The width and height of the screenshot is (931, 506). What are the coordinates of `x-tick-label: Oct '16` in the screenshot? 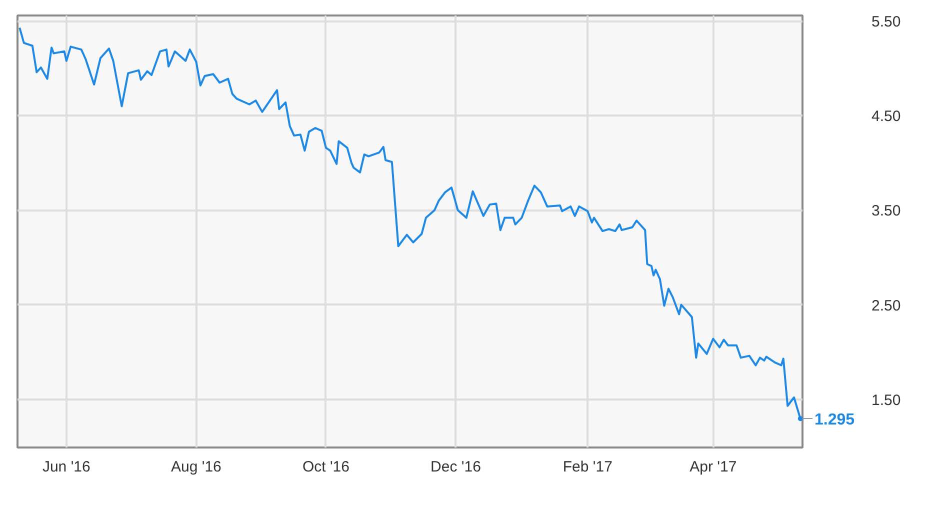 It's located at (326, 467).